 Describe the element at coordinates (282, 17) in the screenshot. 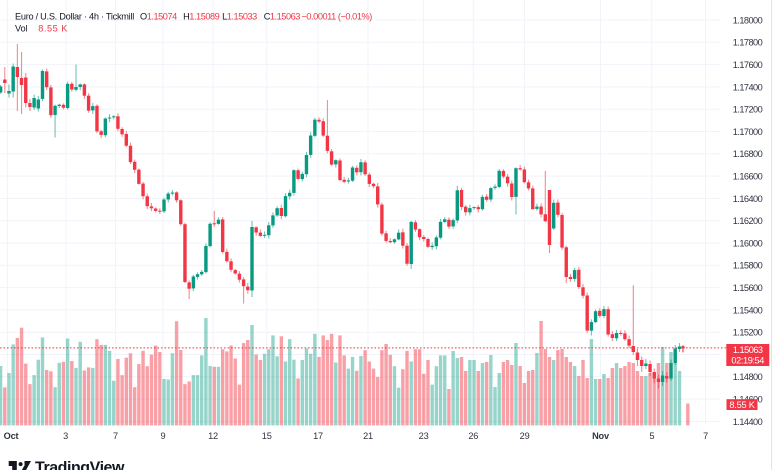

I see `svg-text: C1.15063` at that location.